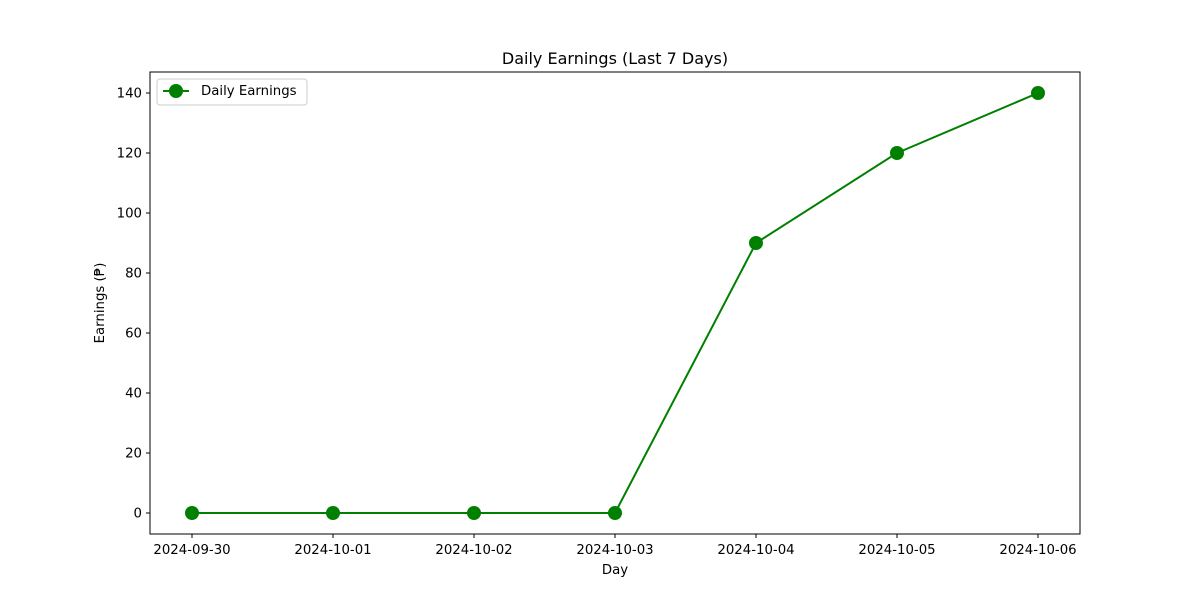 Image resolution: width=1200 pixels, height=604 pixels. What do you see at coordinates (129, 94) in the screenshot?
I see `y-tick-label: 140` at bounding box center [129, 94].